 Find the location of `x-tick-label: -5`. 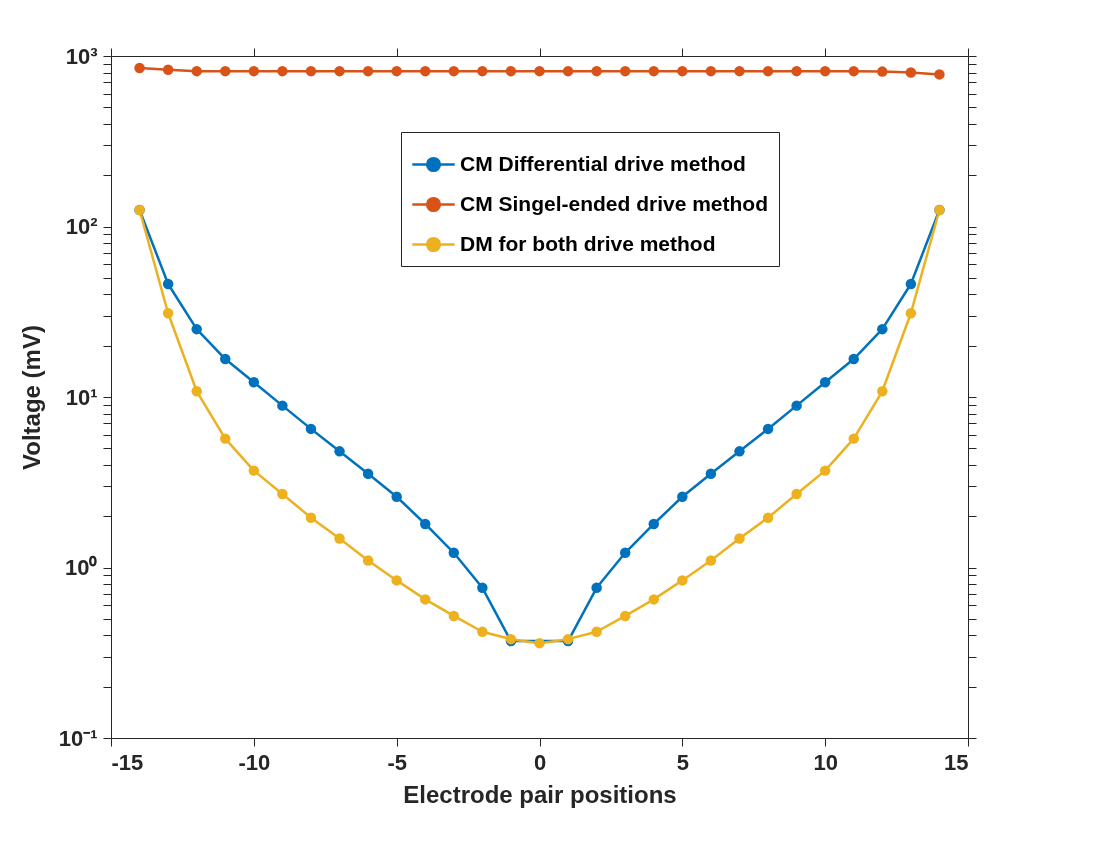

x-tick-label: -5 is located at coordinates (397, 762).